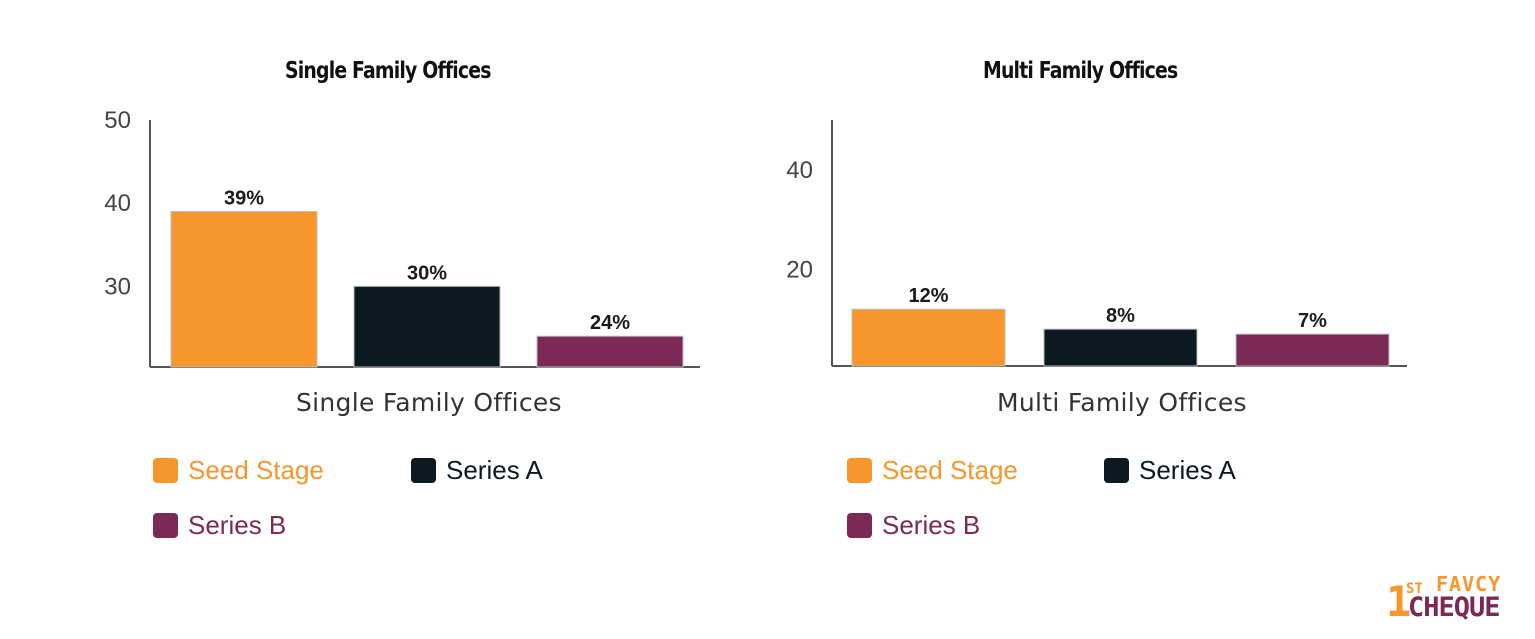 The image size is (1535, 639). Describe the element at coordinates (427, 273) in the screenshot. I see `bar-data-label: 30%` at that location.